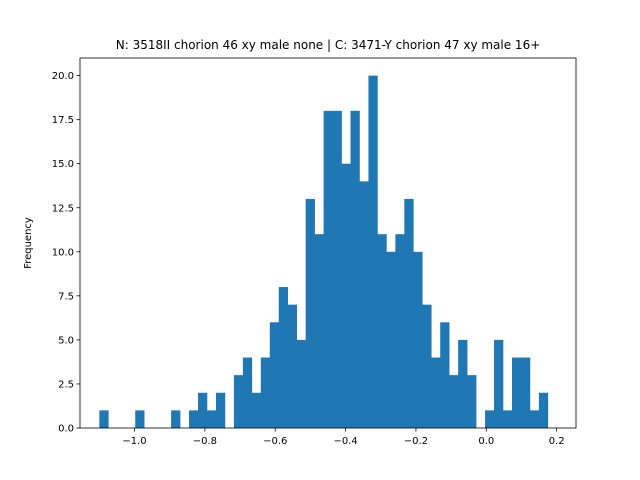 Image resolution: width=640 pixels, height=480 pixels. What do you see at coordinates (66, 429) in the screenshot?
I see `y-tick-label: 0.0` at bounding box center [66, 429].